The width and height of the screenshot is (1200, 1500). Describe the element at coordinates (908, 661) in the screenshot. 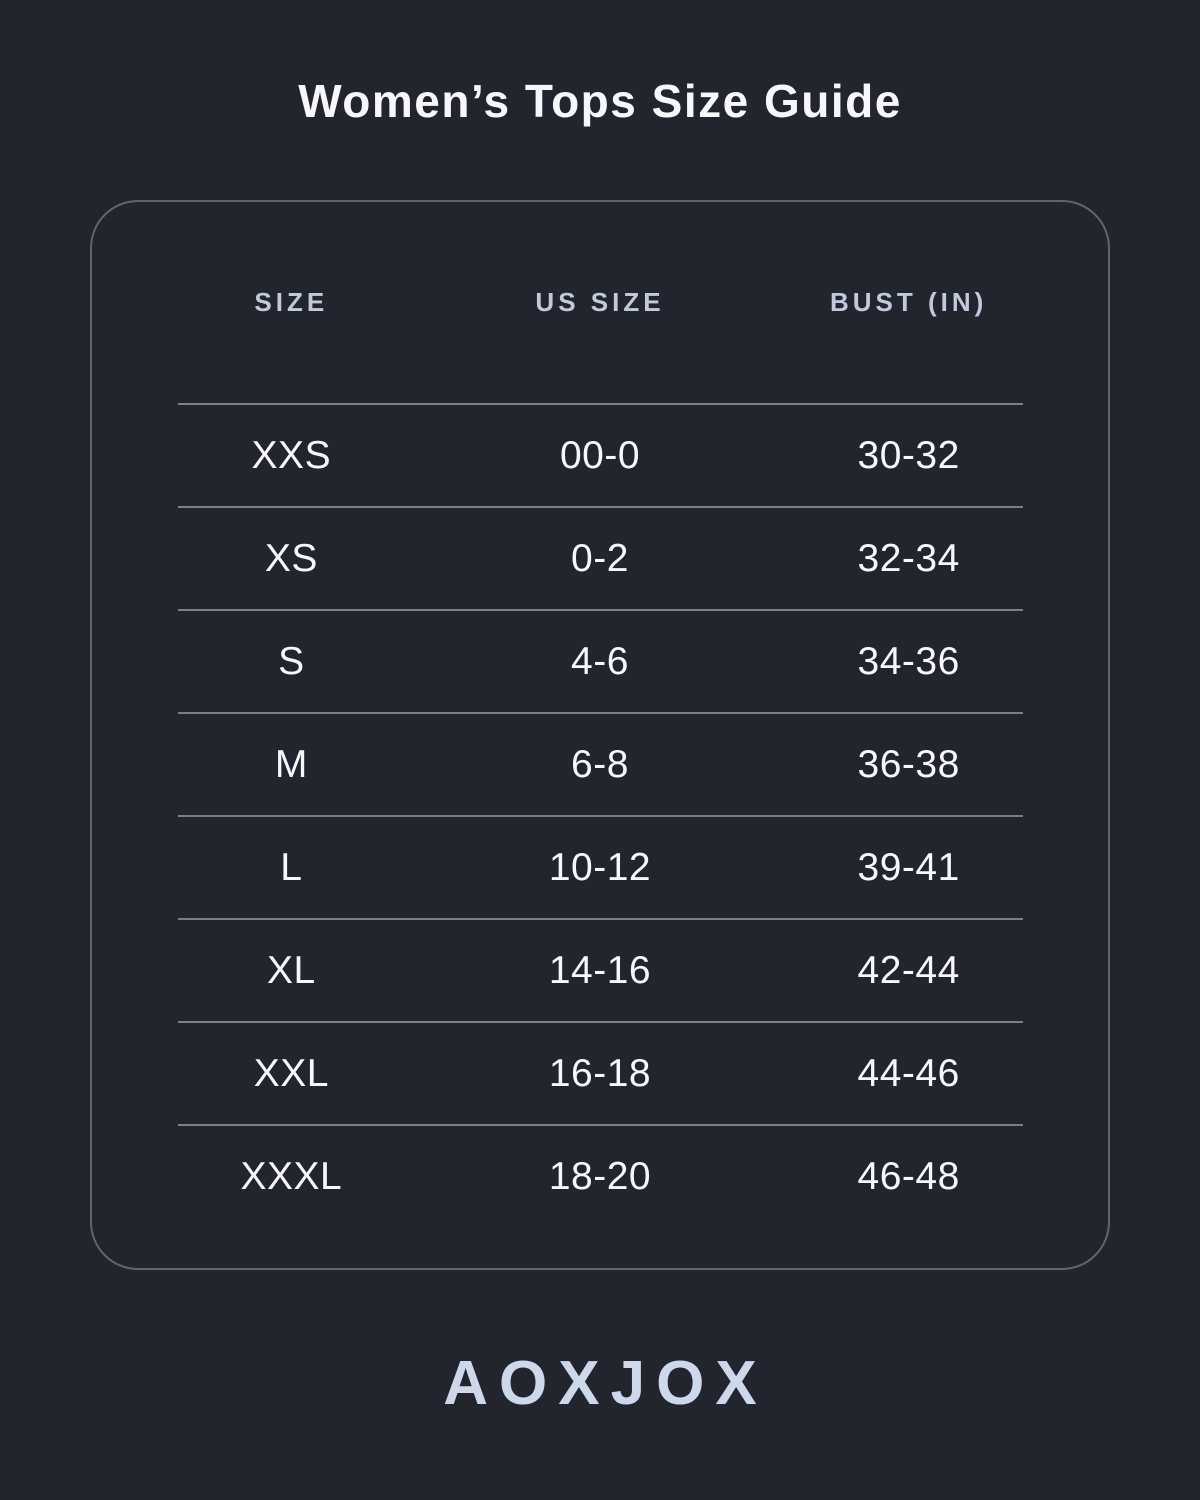

I see `cell-bust-in: 34-36` at that location.